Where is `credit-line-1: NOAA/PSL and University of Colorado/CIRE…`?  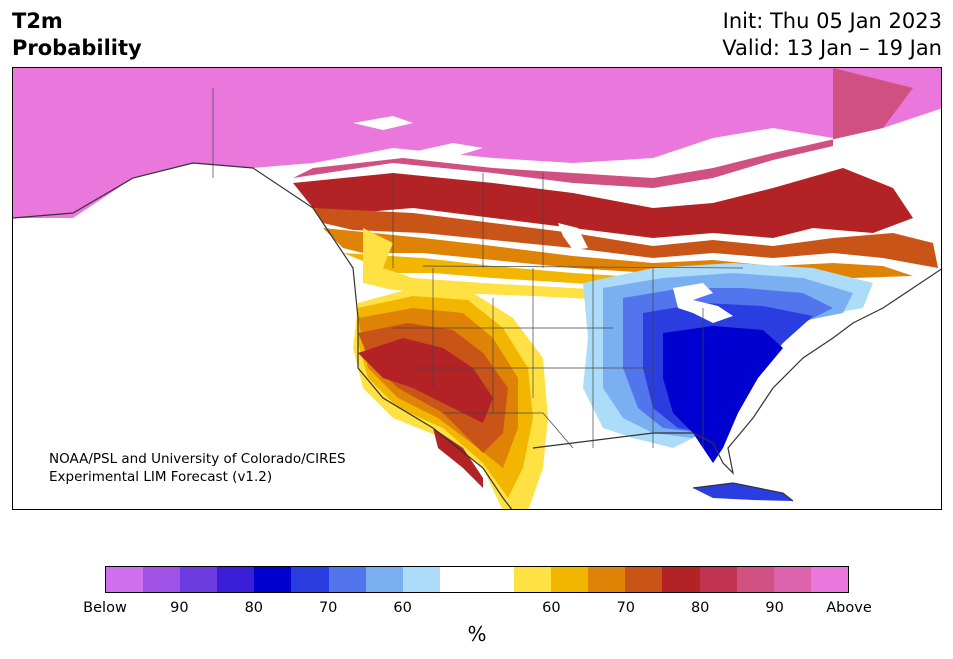 credit-line-1: NOAA/PSL and University of Colorado/CIRE… is located at coordinates (197, 459).